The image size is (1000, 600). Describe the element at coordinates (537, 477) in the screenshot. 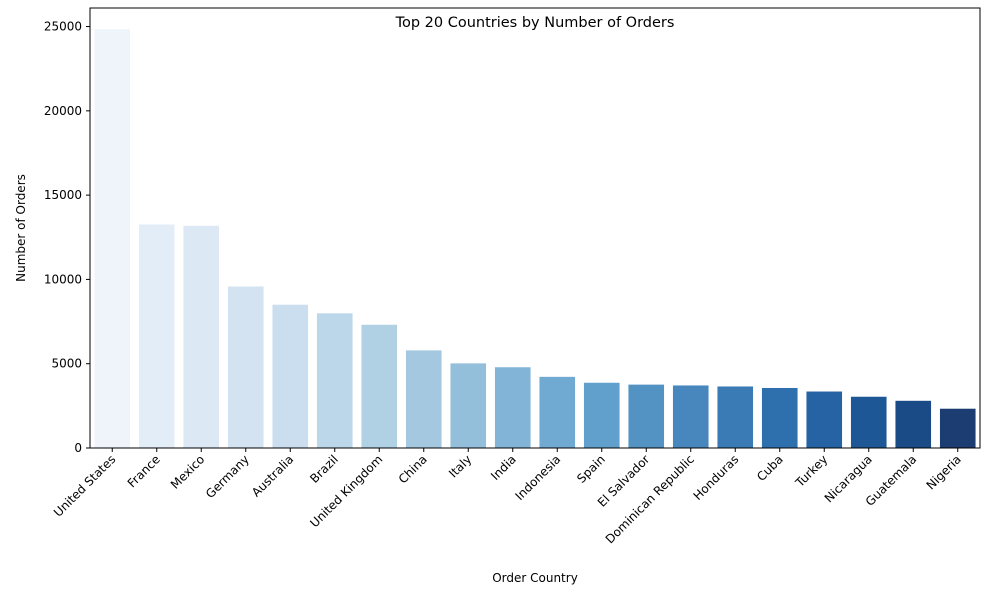

I see `x-tick-label: Indonesia` at that location.